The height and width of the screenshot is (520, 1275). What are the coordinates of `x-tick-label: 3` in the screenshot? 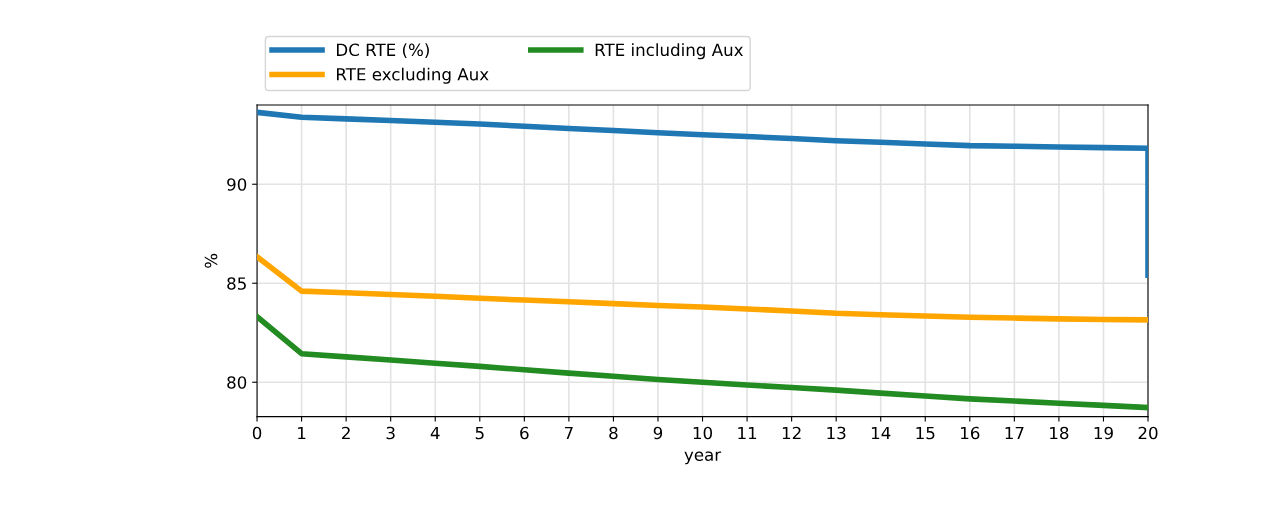 It's located at (390, 433).